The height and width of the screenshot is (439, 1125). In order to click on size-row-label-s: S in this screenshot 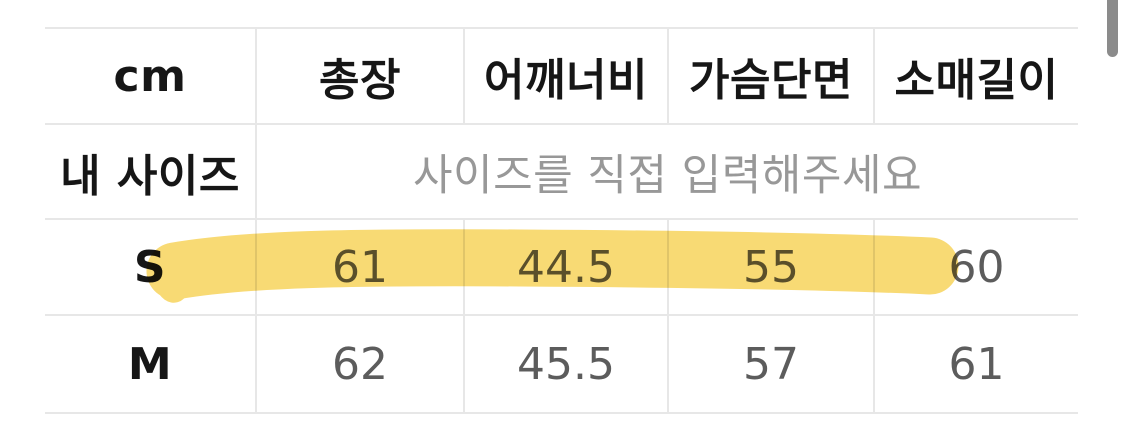, I will do `click(150, 268)`.